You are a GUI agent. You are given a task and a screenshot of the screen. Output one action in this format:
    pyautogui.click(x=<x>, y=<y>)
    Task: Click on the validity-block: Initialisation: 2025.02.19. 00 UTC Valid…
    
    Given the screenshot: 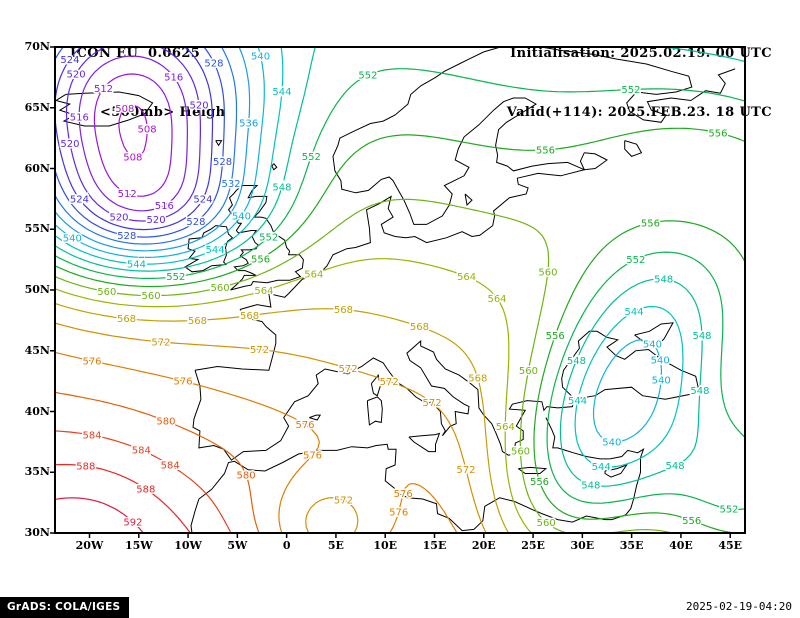 What is the action you would take?
    pyautogui.click(x=639, y=83)
    